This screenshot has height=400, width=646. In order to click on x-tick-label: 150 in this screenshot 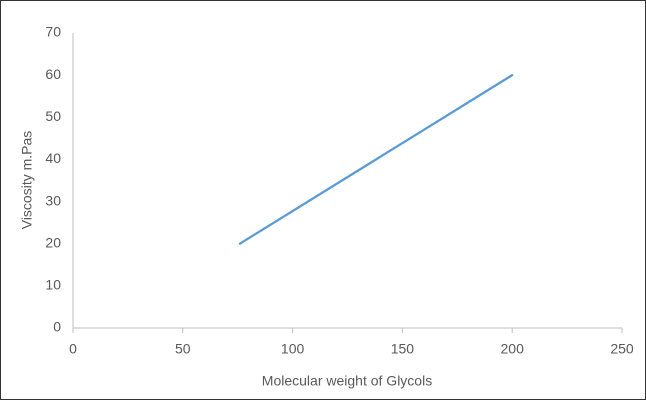, I will do `click(403, 349)`.